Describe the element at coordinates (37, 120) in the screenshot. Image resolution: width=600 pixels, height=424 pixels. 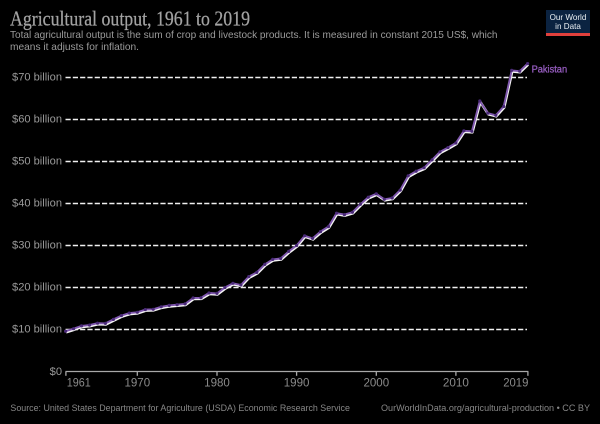
I see `svg-text: $60 billion` at that location.